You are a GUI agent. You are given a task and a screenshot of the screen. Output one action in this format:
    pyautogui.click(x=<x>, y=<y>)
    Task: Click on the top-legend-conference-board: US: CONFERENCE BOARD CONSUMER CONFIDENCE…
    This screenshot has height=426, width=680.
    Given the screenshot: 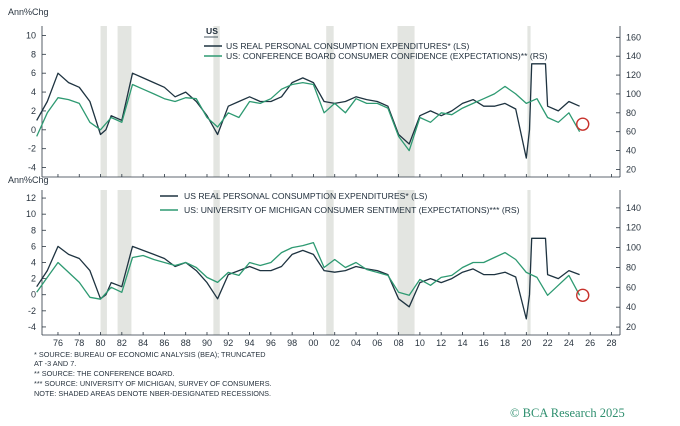 What is the action you would take?
    pyautogui.click(x=387, y=56)
    